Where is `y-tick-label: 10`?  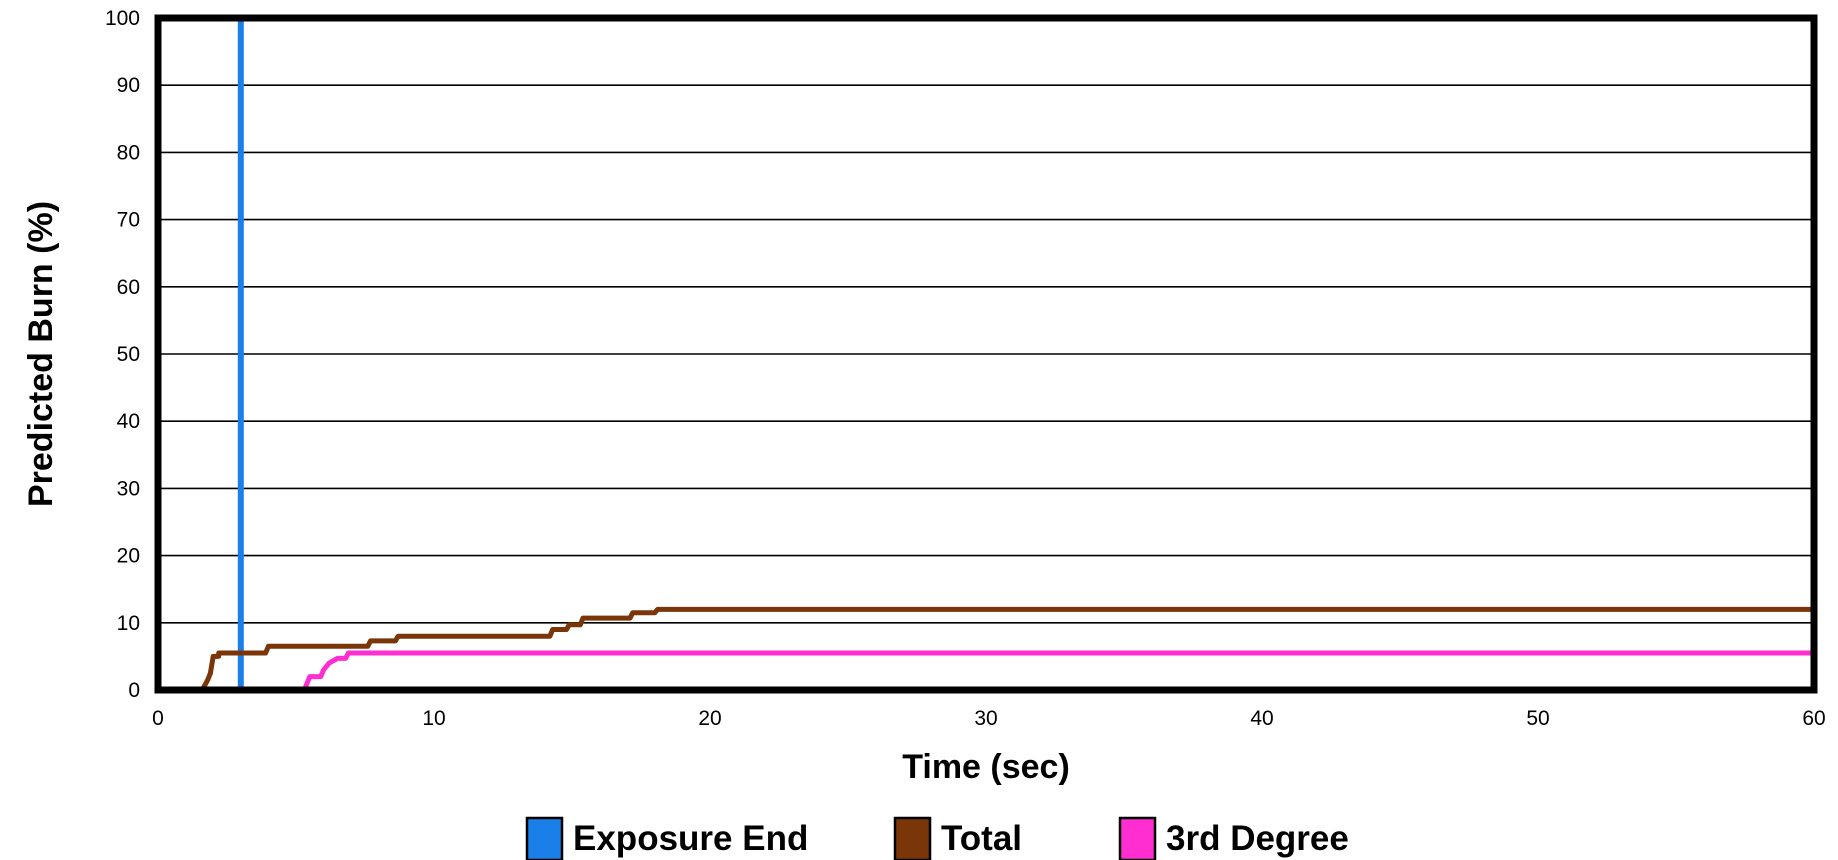 y-tick-label: 10 is located at coordinates (128, 623).